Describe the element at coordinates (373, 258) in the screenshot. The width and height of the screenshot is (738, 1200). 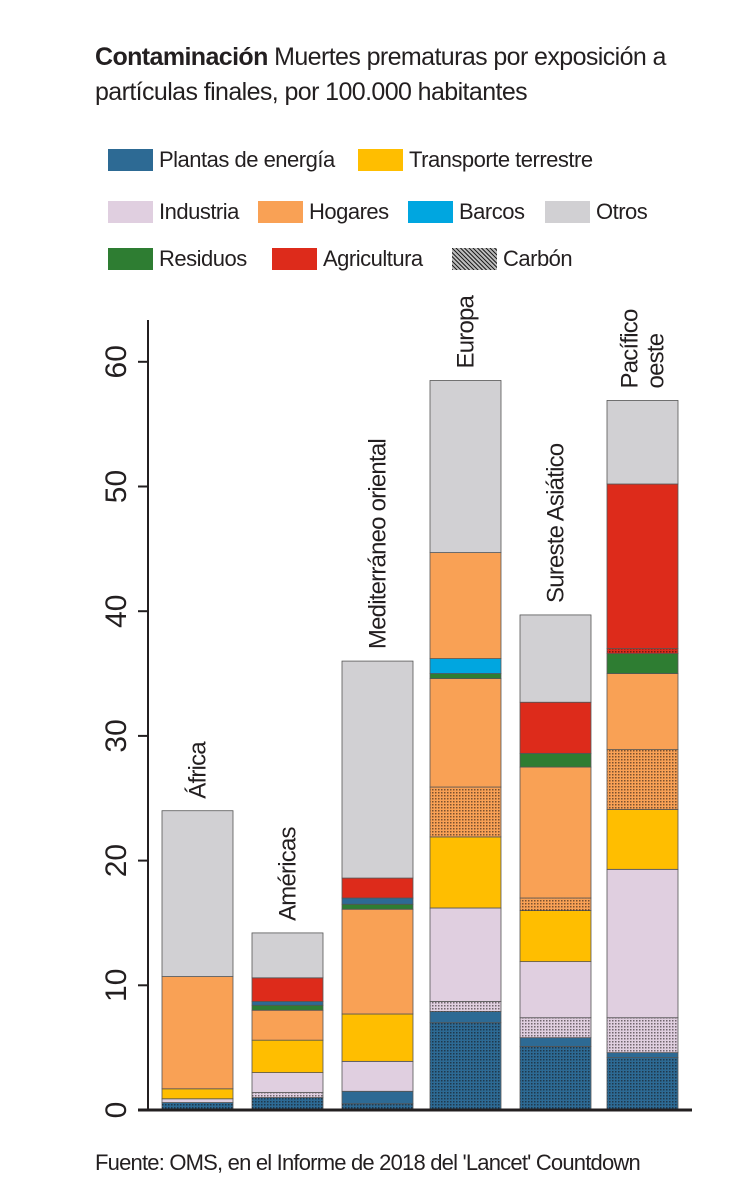
I see `legend-label: Agricultura` at that location.